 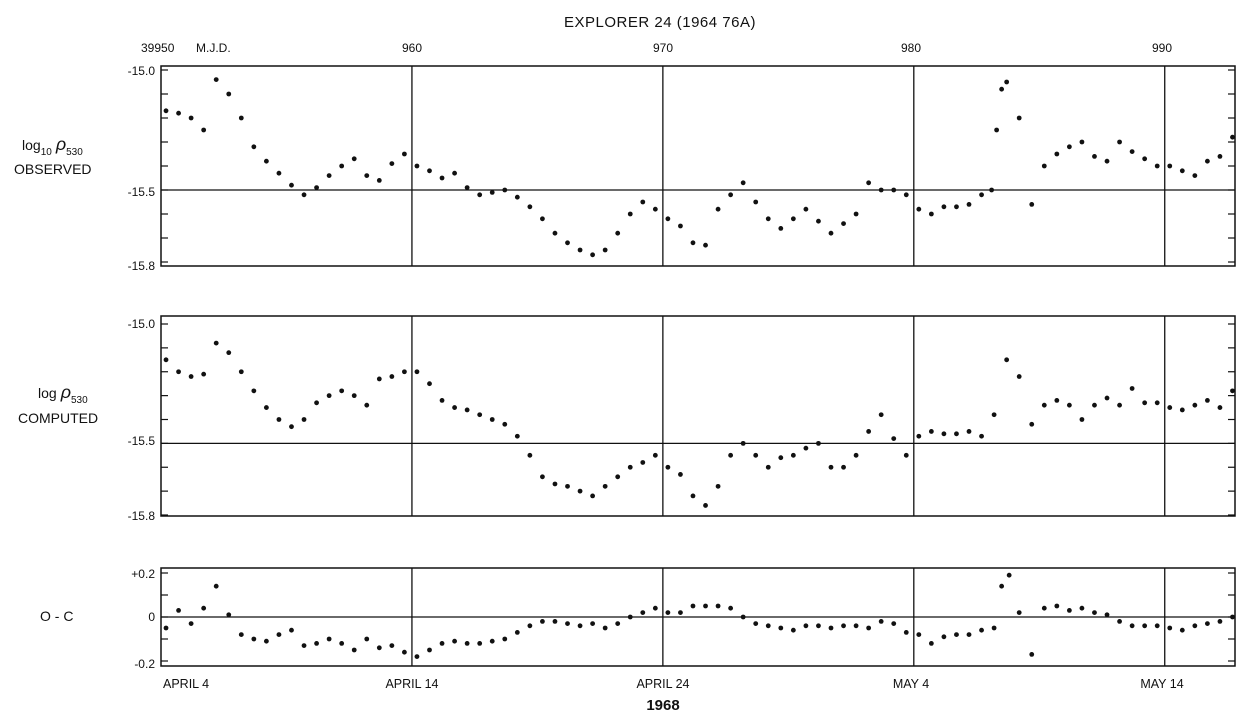 I want to click on x-bottom-tick-1: APRIL 14, so click(x=411, y=684).